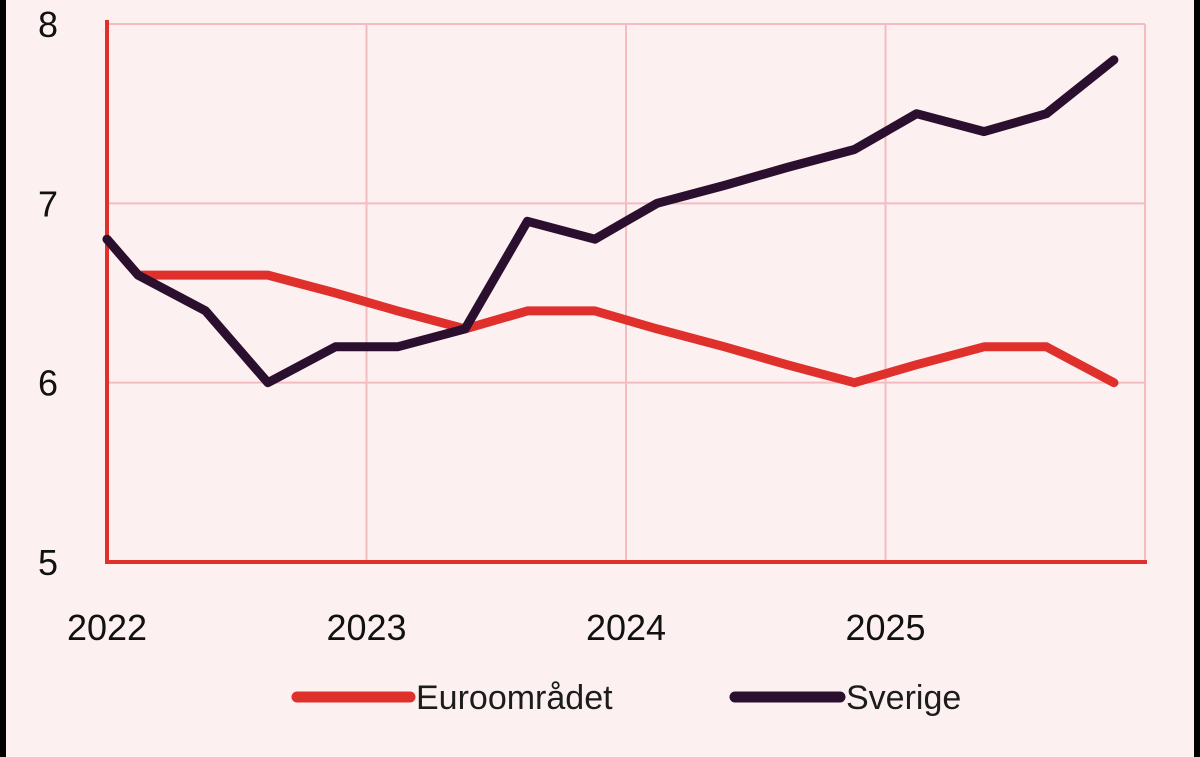  What do you see at coordinates (514, 698) in the screenshot?
I see `legend-label: Euroområdet` at bounding box center [514, 698].